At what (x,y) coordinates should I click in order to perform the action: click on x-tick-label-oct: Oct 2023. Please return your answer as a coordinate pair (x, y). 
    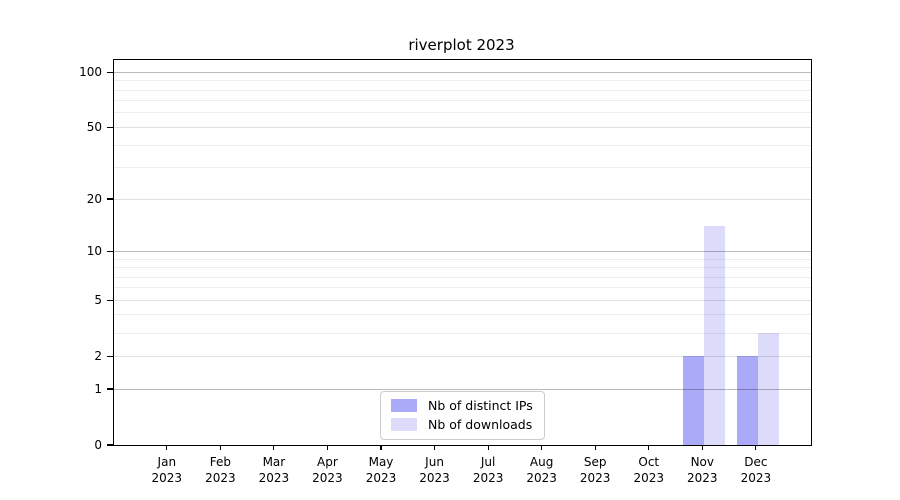
    Looking at the image, I should click on (649, 470).